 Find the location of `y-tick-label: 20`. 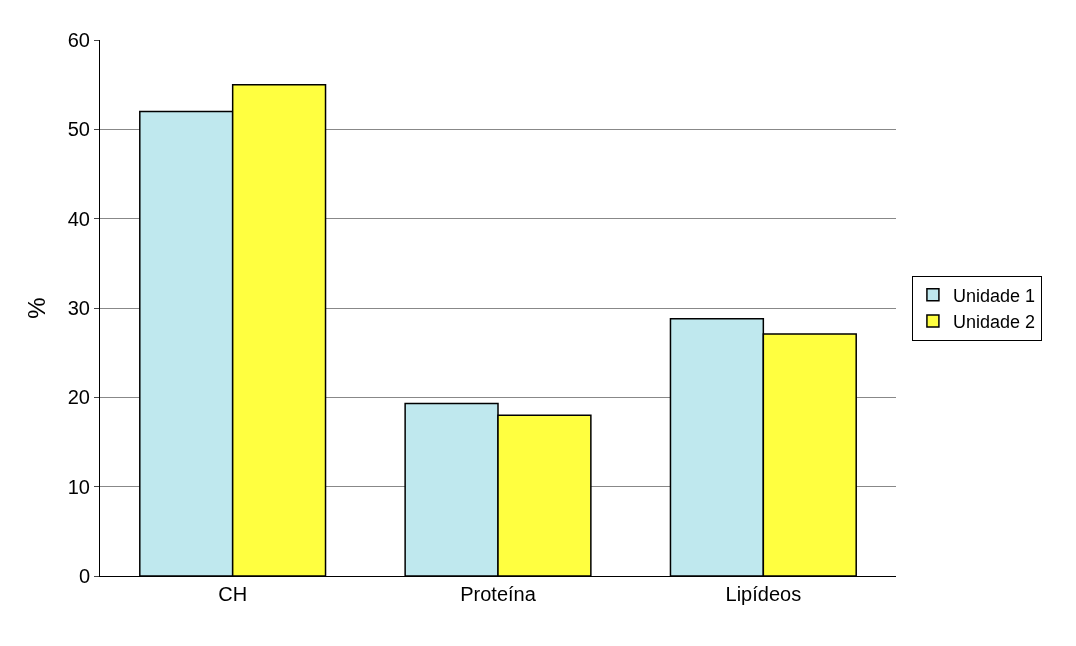

y-tick-label: 20 is located at coordinates (78, 397).